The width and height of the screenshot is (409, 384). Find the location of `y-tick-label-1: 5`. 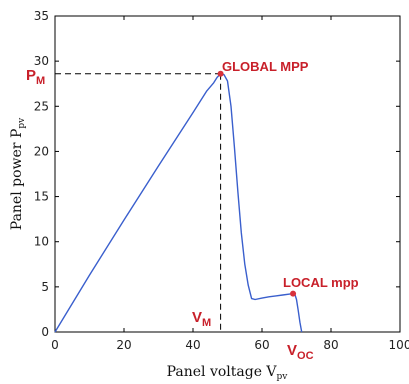

y-tick-label-1: 5 is located at coordinates (45, 287).